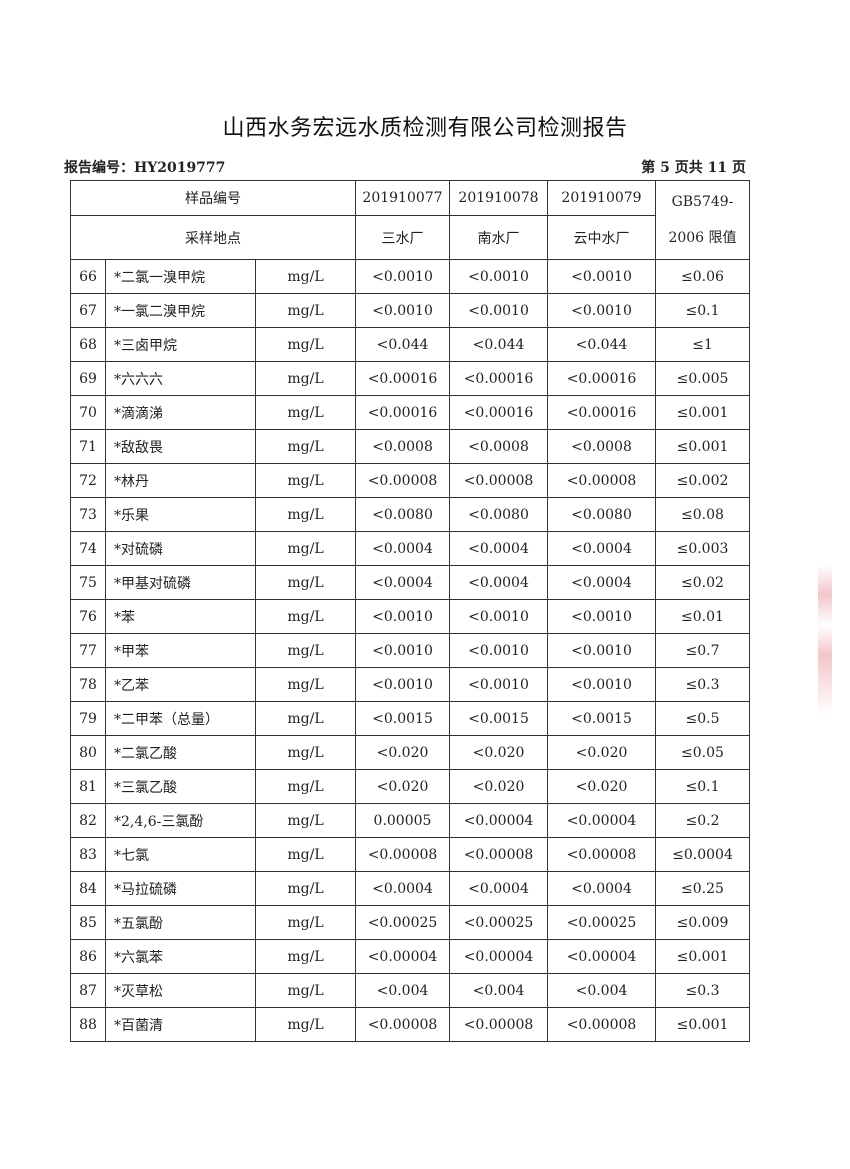 The width and height of the screenshot is (850, 1169). Describe the element at coordinates (180, 684) in the screenshot. I see `parameter-name: *乙苯` at that location.